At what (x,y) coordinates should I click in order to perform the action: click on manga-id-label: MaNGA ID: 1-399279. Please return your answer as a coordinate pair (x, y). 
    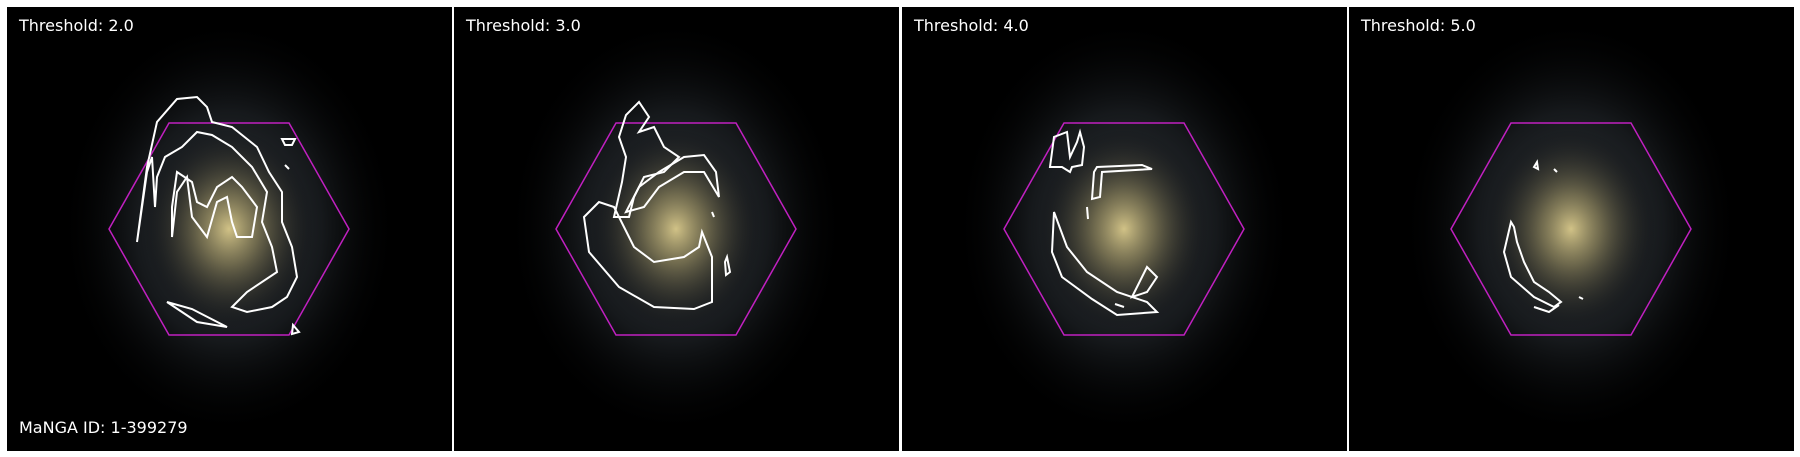
    Looking at the image, I should click on (103, 427).